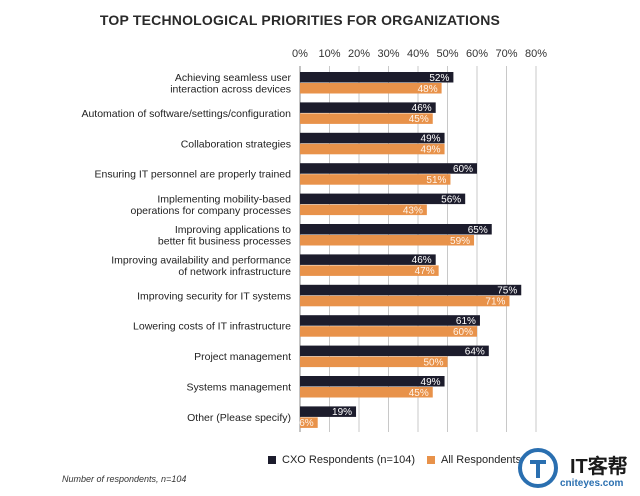 The width and height of the screenshot is (640, 496). What do you see at coordinates (592, 483) in the screenshot?
I see `watermark-site: cniteyes.com` at bounding box center [592, 483].